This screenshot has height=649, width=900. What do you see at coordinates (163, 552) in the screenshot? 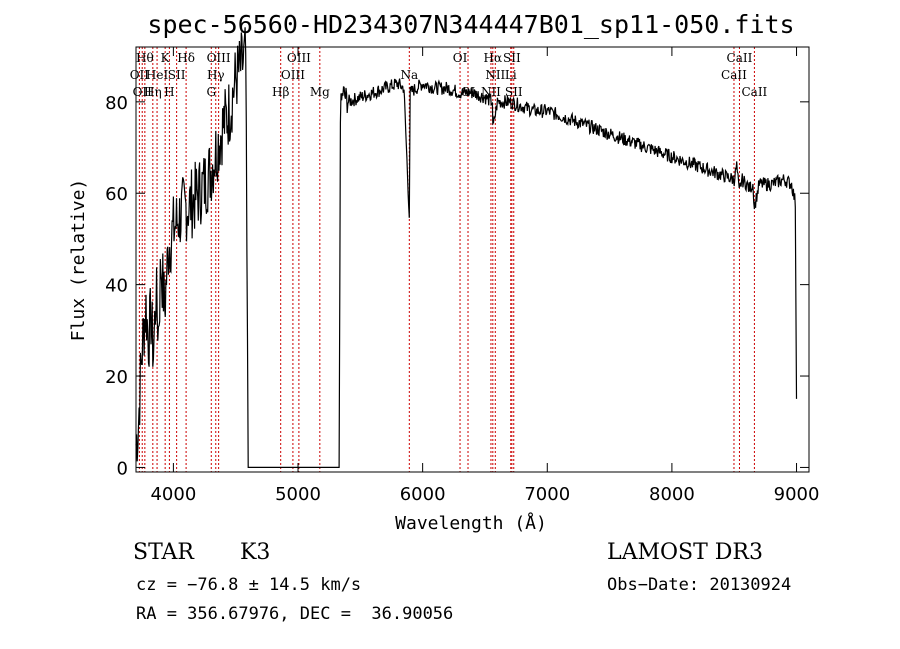
I see `object-class: STAR` at bounding box center [163, 552].